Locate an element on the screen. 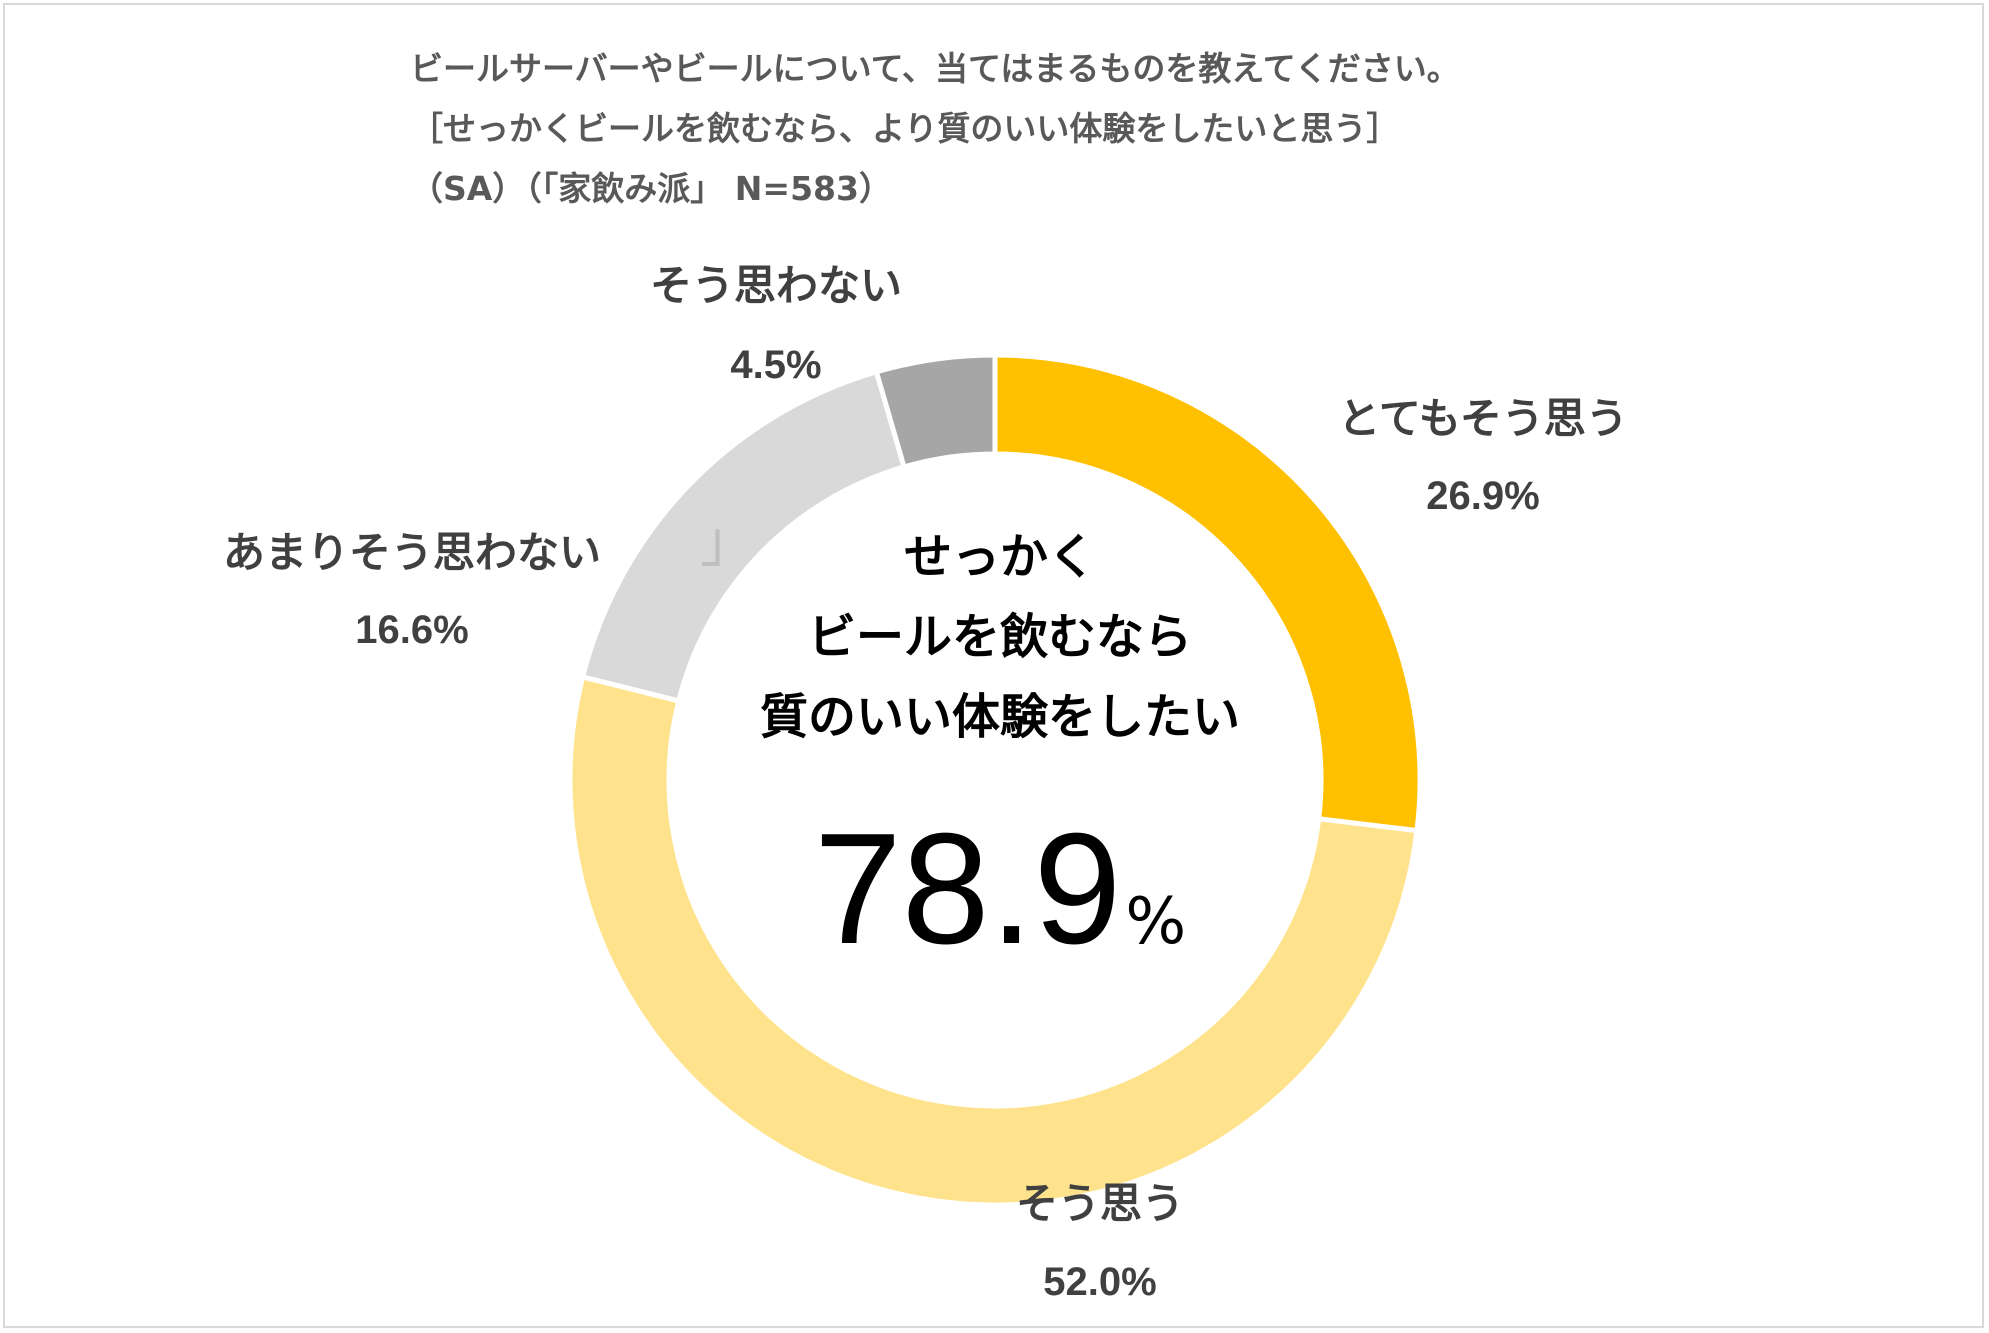 The image size is (1989, 1333). center-text-line-1: せっかく is located at coordinates (1000, 557).